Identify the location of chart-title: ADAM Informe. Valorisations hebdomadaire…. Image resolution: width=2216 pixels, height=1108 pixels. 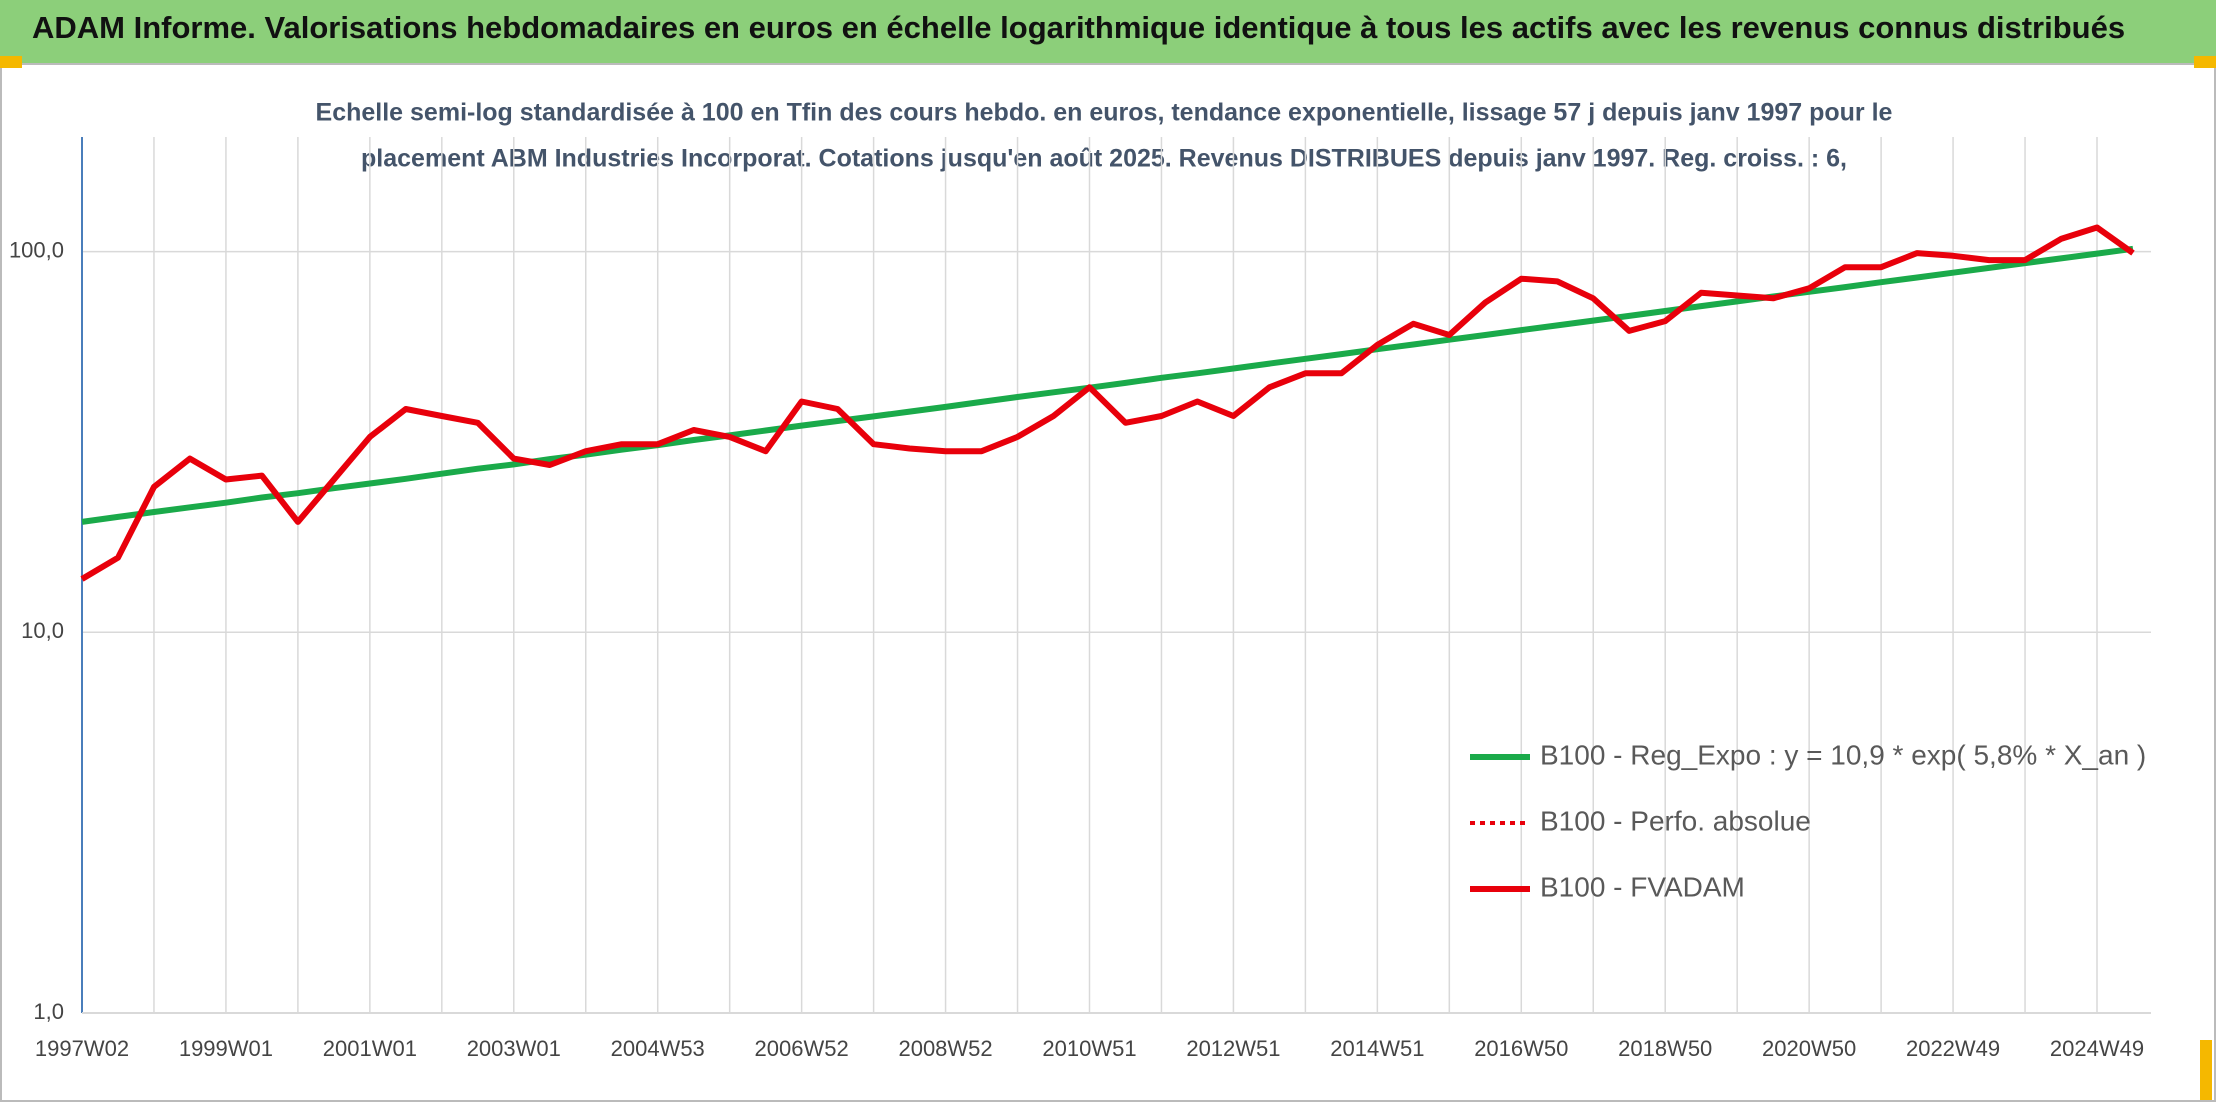
(1078, 27).